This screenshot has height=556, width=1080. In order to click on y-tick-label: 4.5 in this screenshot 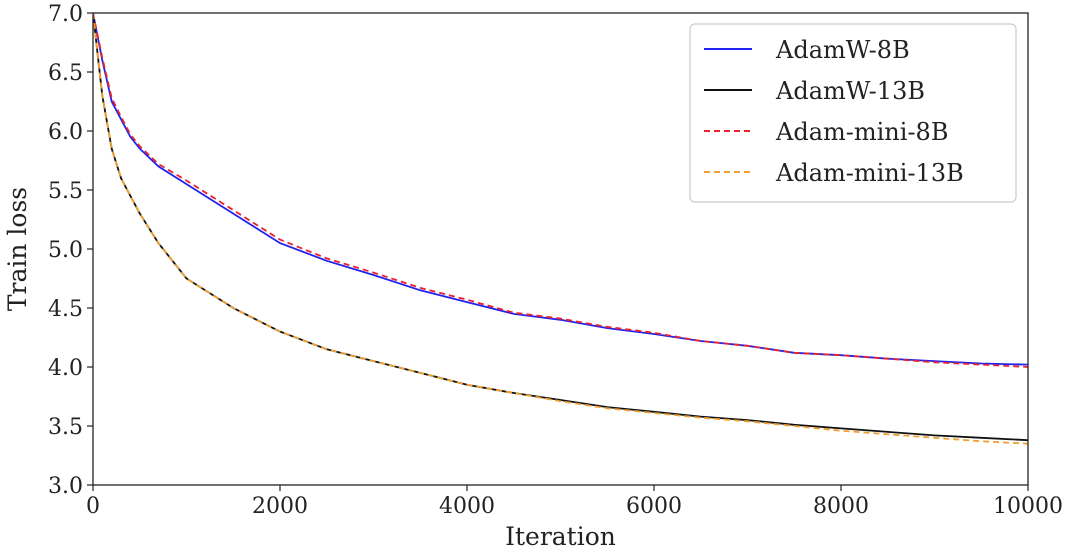, I will do `click(65, 309)`.